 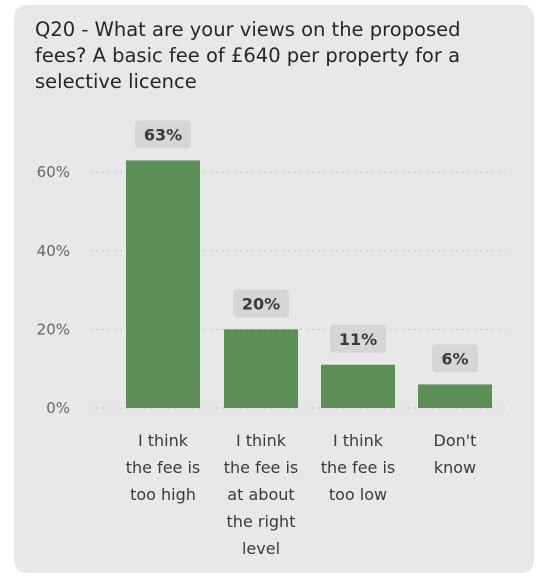 What do you see at coordinates (53, 290) in the screenshot?
I see `y-axis-ticks: 0% 20% 40% 60%` at bounding box center [53, 290].